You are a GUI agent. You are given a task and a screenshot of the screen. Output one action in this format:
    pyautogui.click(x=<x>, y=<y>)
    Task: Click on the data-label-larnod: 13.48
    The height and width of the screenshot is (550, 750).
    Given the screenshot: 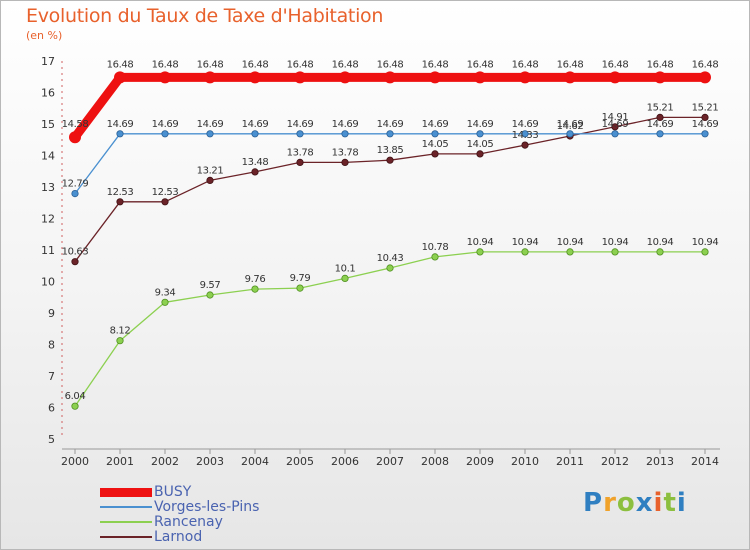 What is the action you would take?
    pyautogui.click(x=255, y=162)
    